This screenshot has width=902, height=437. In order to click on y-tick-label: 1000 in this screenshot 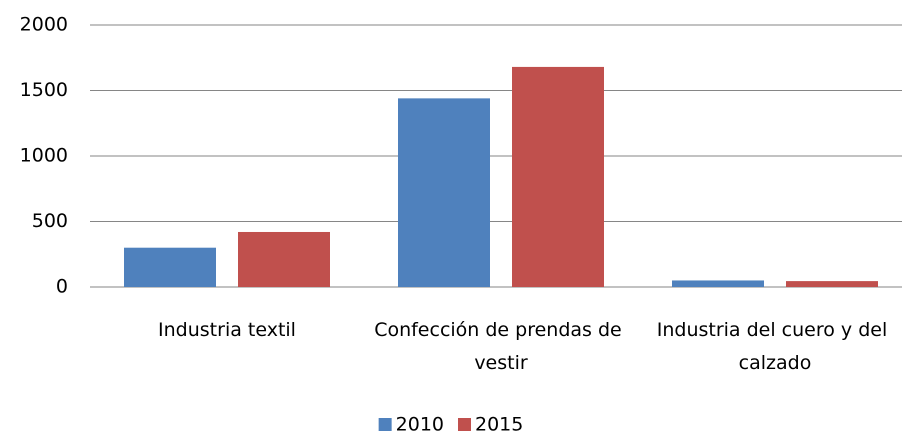, I will do `click(44, 156)`.